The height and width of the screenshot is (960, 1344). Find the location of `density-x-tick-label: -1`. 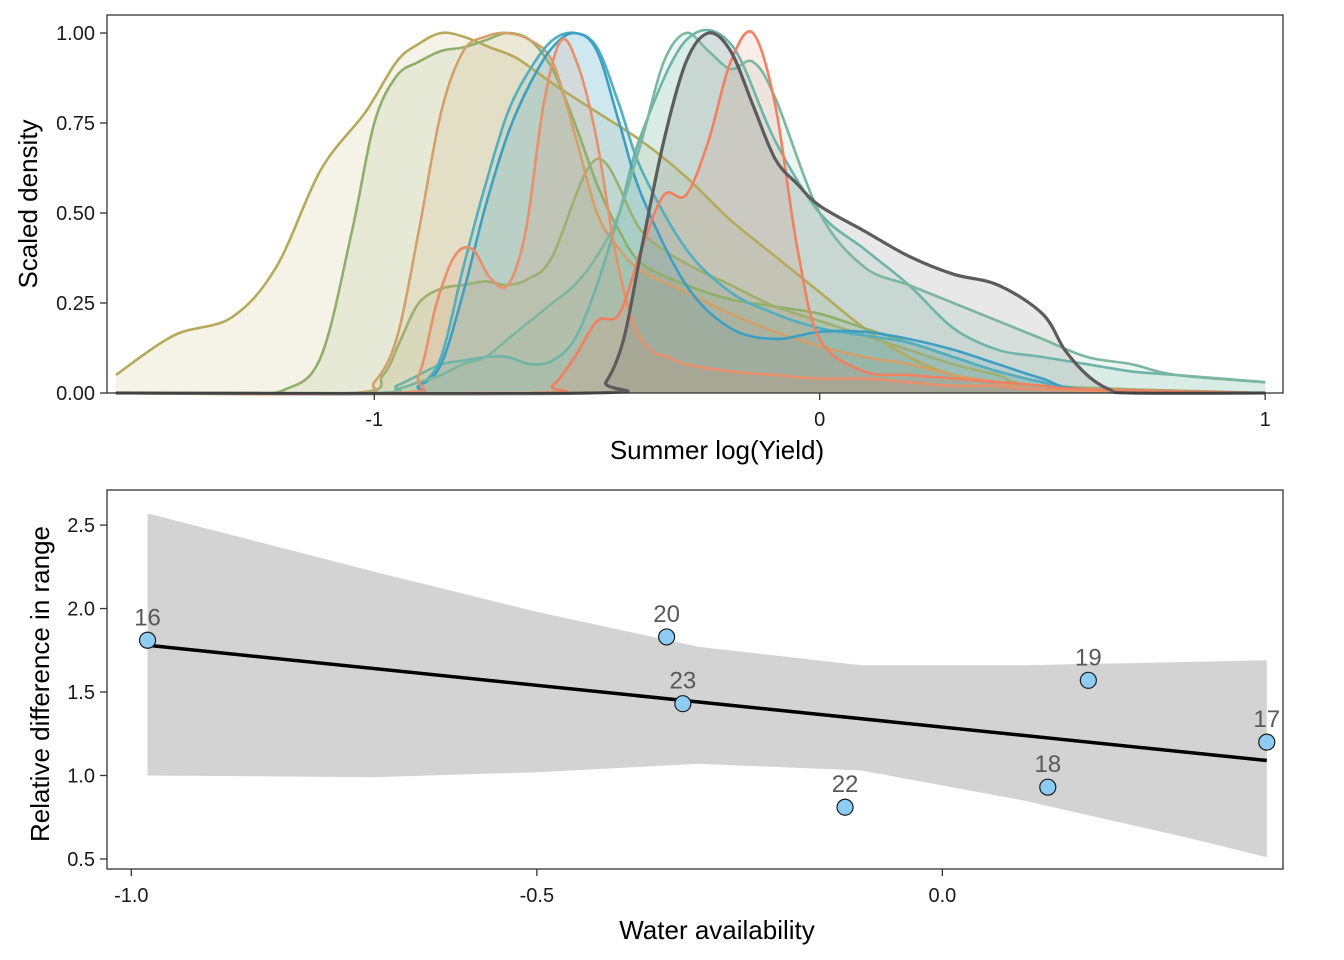

density-x-tick-label: -1 is located at coordinates (374, 420).